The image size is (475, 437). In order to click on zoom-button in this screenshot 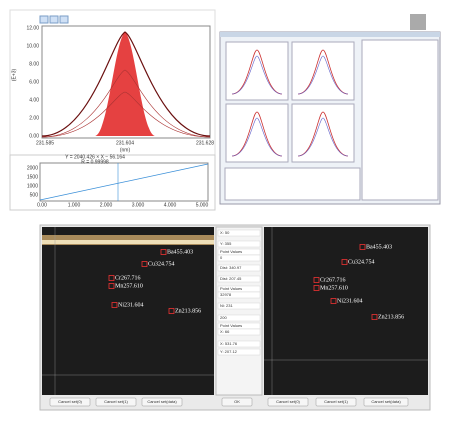, I will do `click(54, 19)`.